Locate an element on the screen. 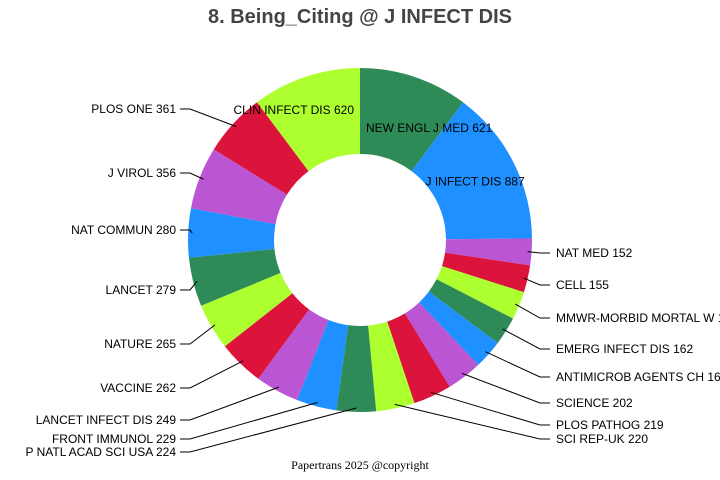 This screenshot has height=480, width=720. slice-label-lancet-infect-dis: LANCET INFECT DIS 249 is located at coordinates (106, 420).